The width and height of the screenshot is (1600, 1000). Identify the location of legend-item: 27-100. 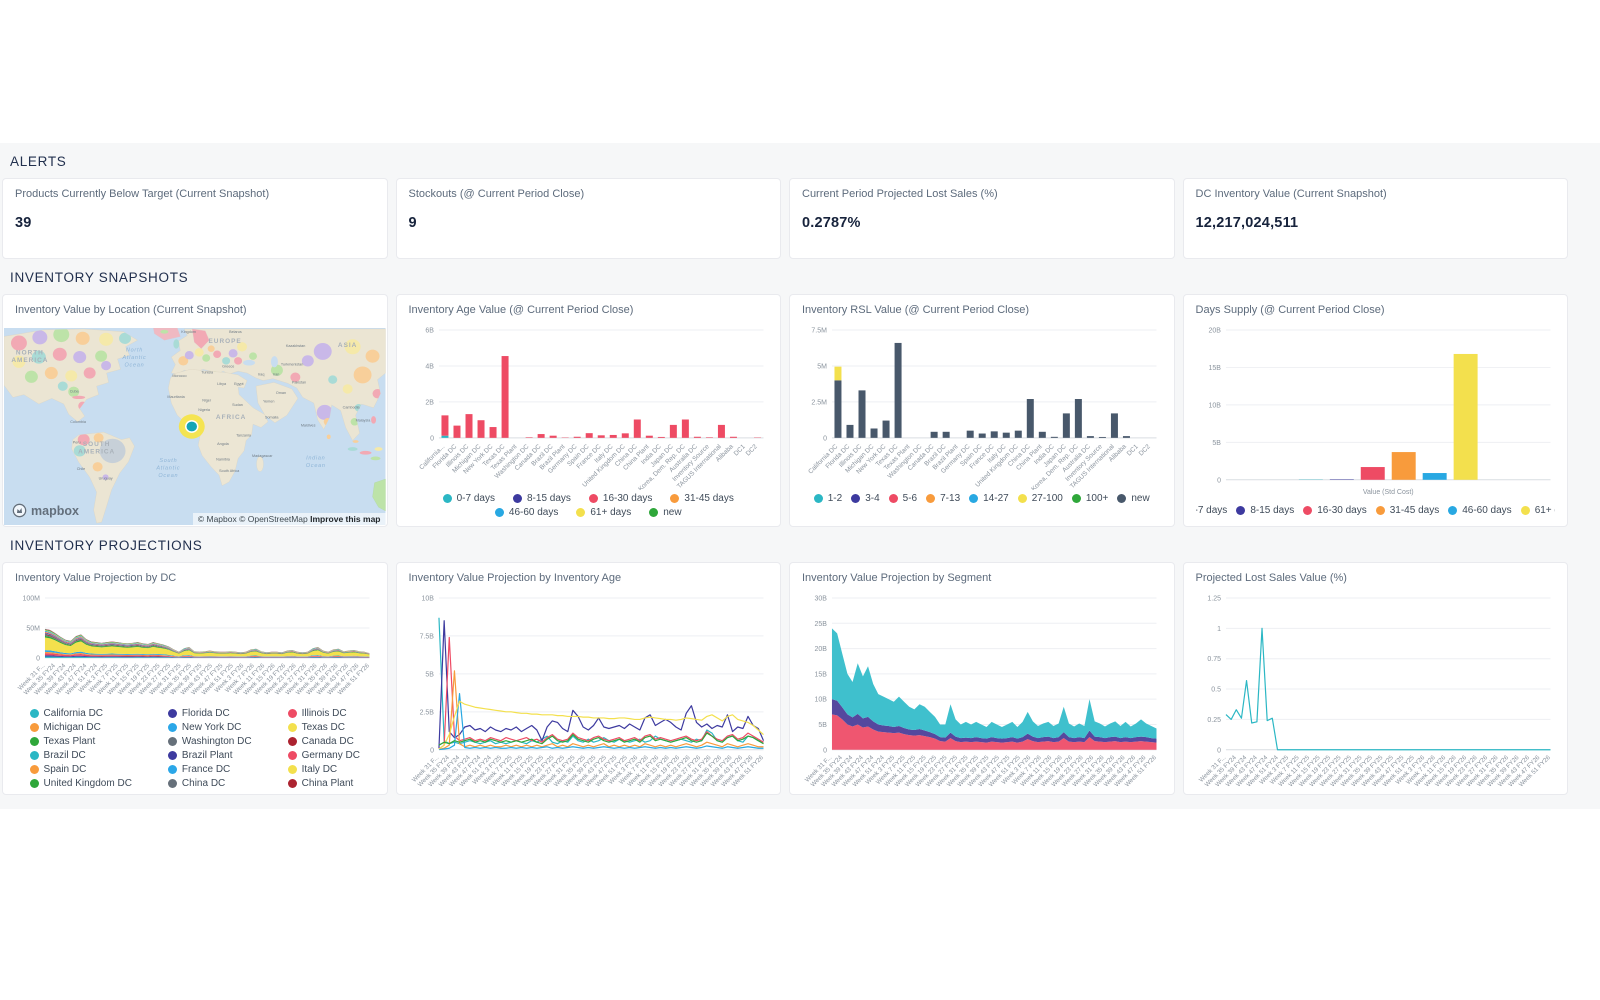
(1040, 498).